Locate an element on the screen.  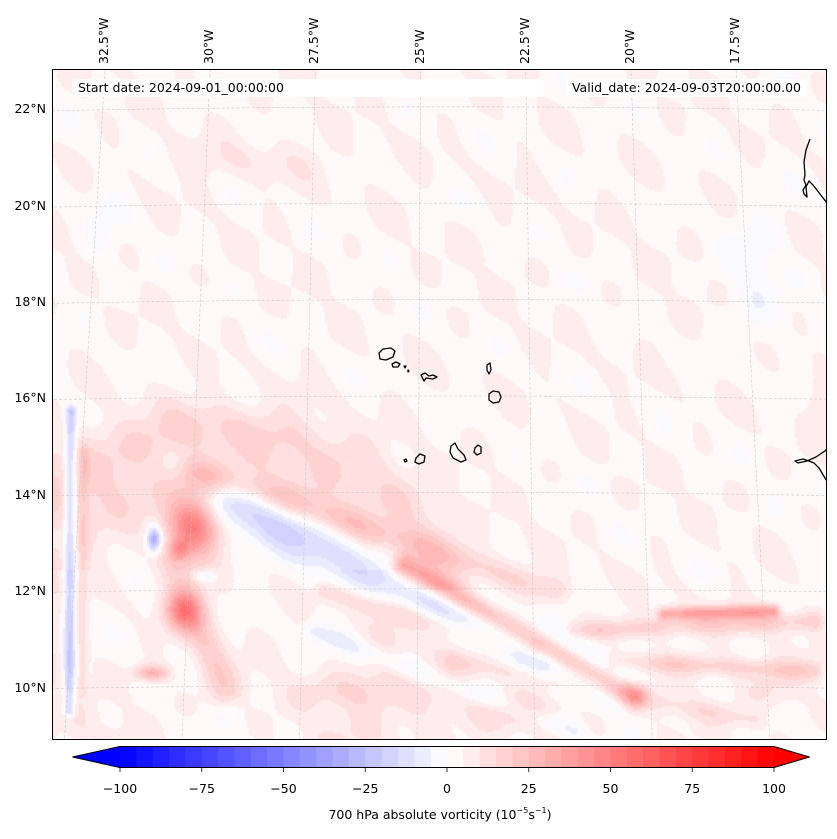
island-sao-nicolau is located at coordinates (429, 377).